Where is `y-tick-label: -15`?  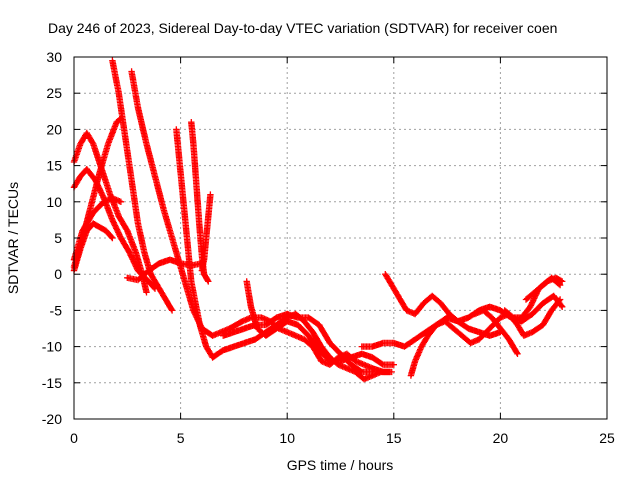
y-tick-label: -15 is located at coordinates (52, 383).